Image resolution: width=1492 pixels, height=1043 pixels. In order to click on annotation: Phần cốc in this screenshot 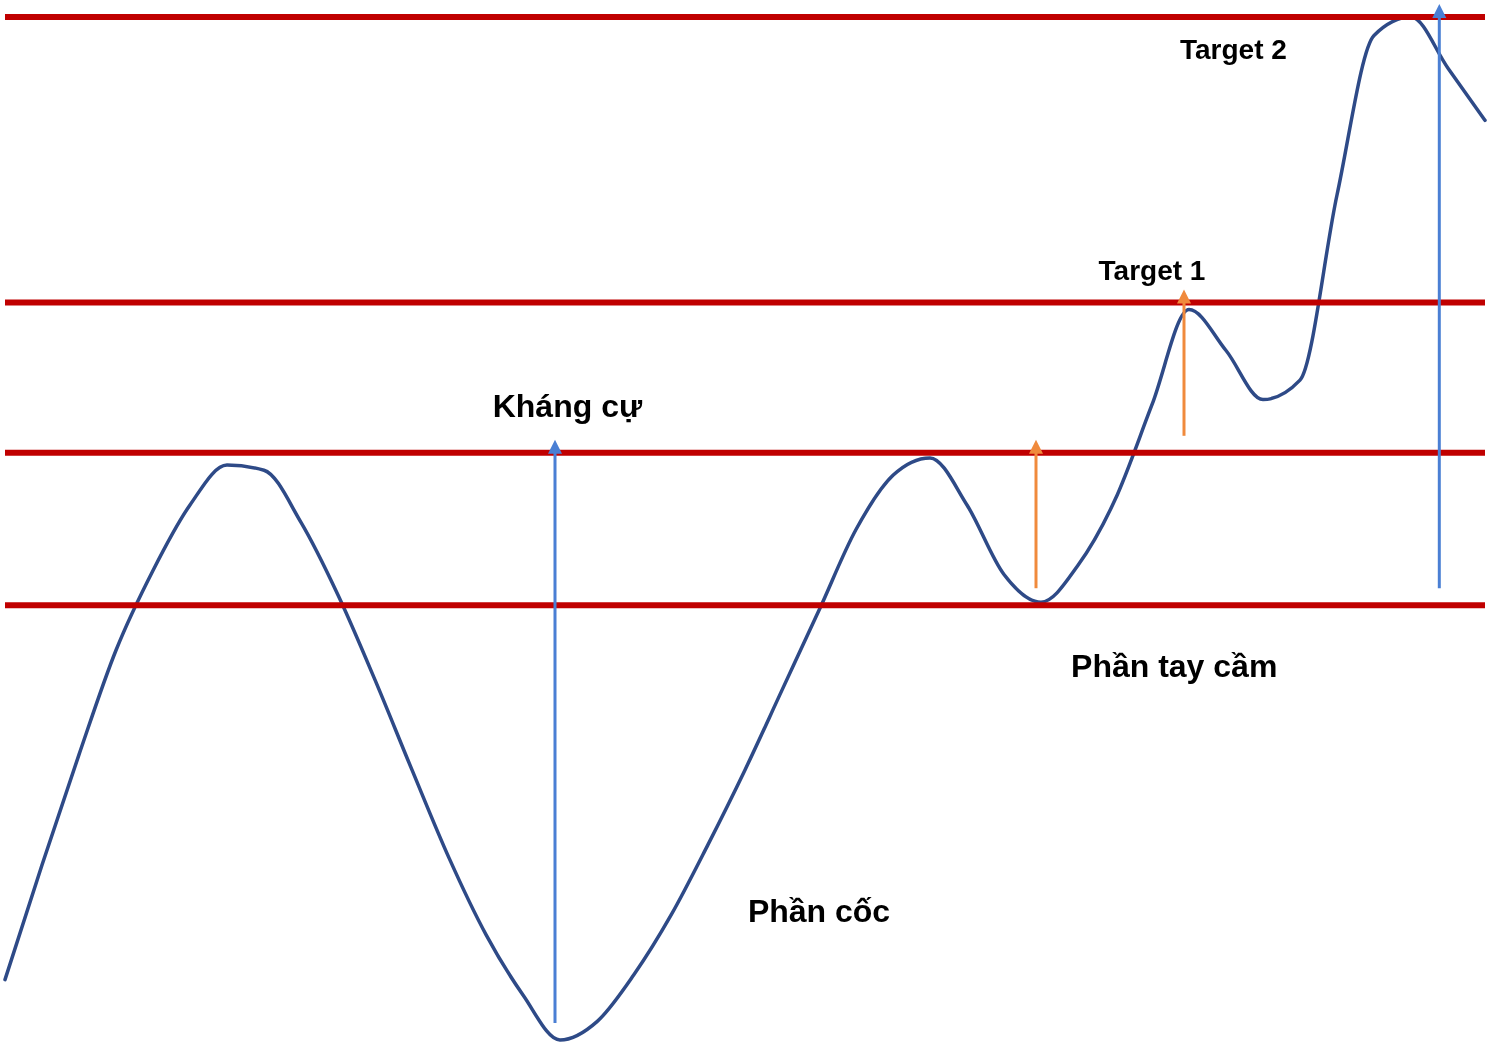, I will do `click(819, 911)`.